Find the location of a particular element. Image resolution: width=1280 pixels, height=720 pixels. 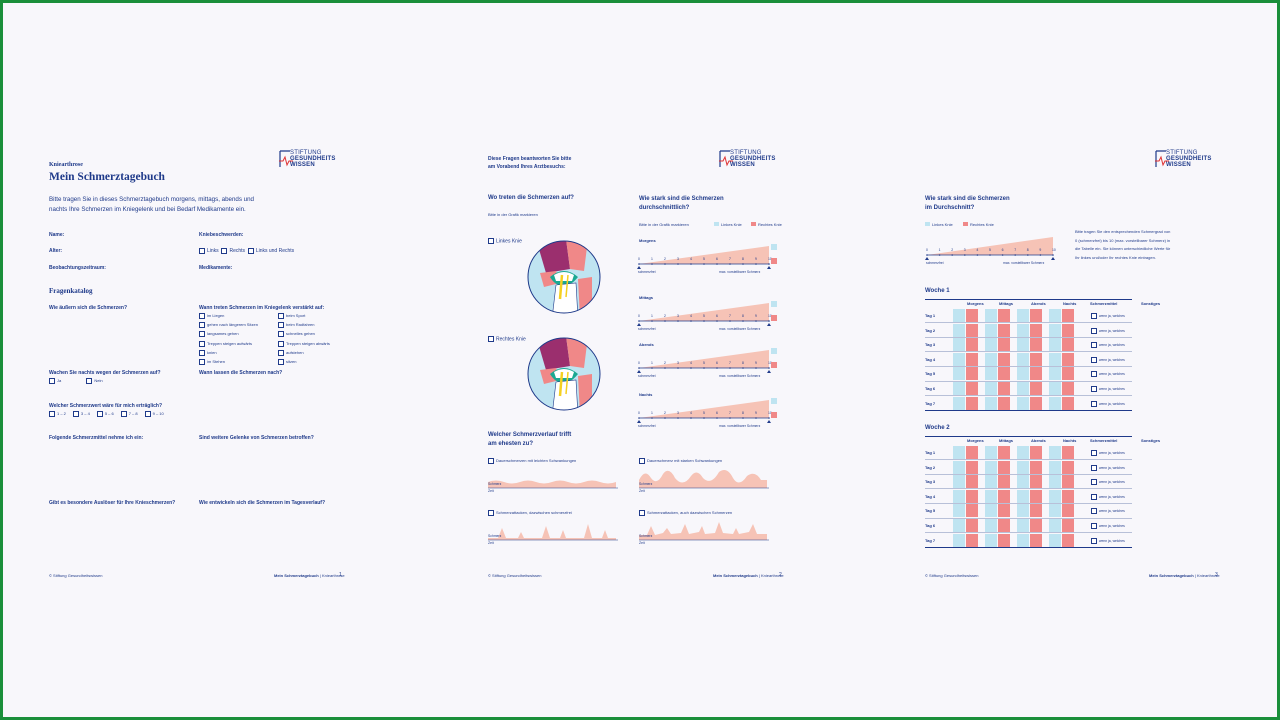

knee-option-right: Rechts is located at coordinates (233, 251).